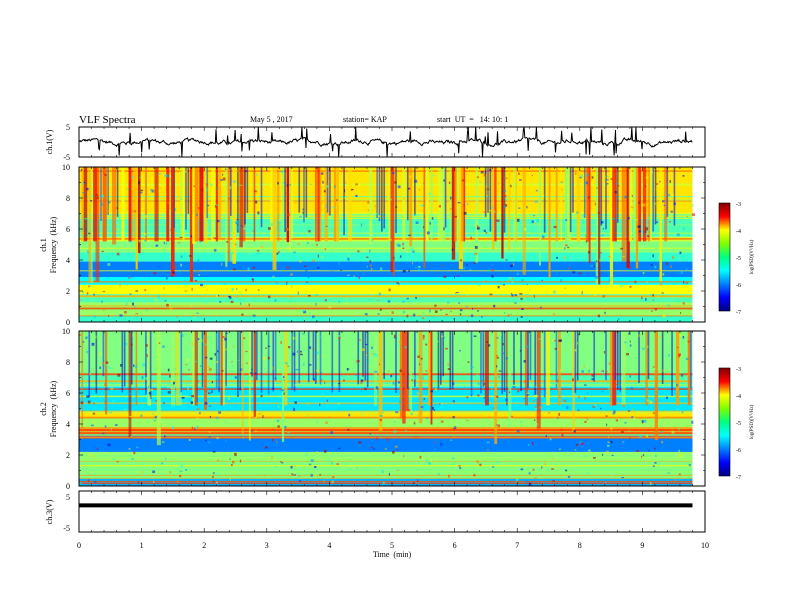  I want to click on xtick-6: 6, so click(455, 545).